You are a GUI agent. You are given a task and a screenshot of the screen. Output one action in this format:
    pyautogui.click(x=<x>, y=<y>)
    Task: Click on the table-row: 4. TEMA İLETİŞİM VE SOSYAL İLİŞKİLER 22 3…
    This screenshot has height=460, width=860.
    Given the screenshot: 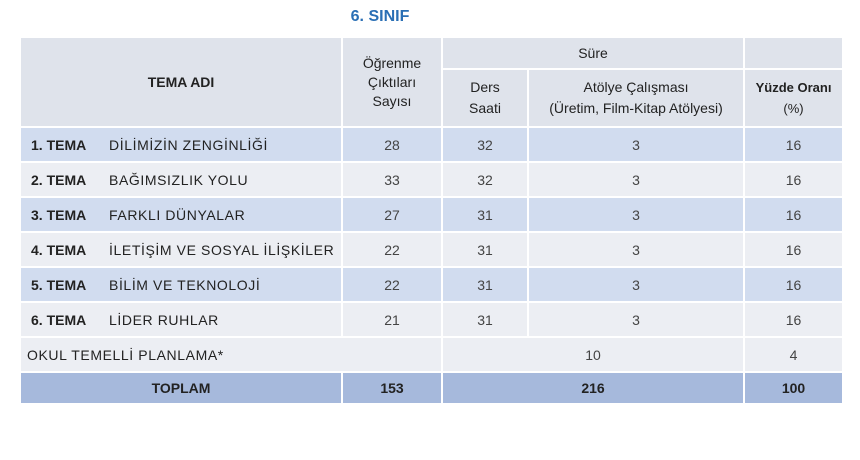 What is the action you would take?
    pyautogui.click(x=432, y=249)
    